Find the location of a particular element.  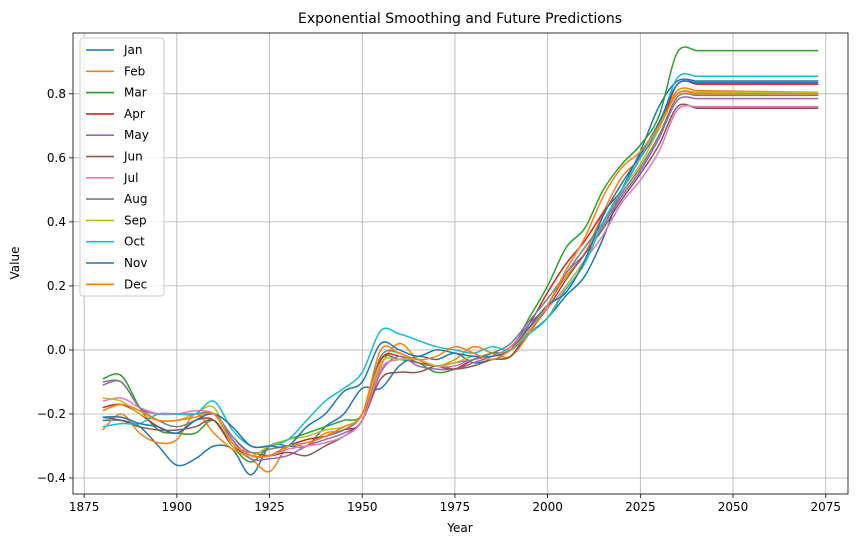

y-tick-label: 0.4 is located at coordinates (56, 222).